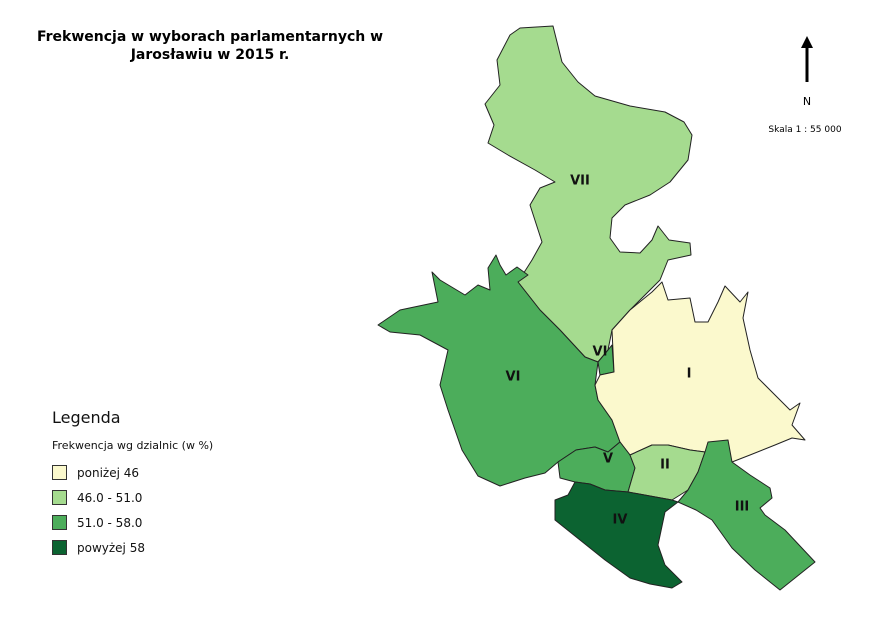 The width and height of the screenshot is (891, 621). Describe the element at coordinates (513, 377) in the screenshot. I see `district-label-vi: VI` at that location.